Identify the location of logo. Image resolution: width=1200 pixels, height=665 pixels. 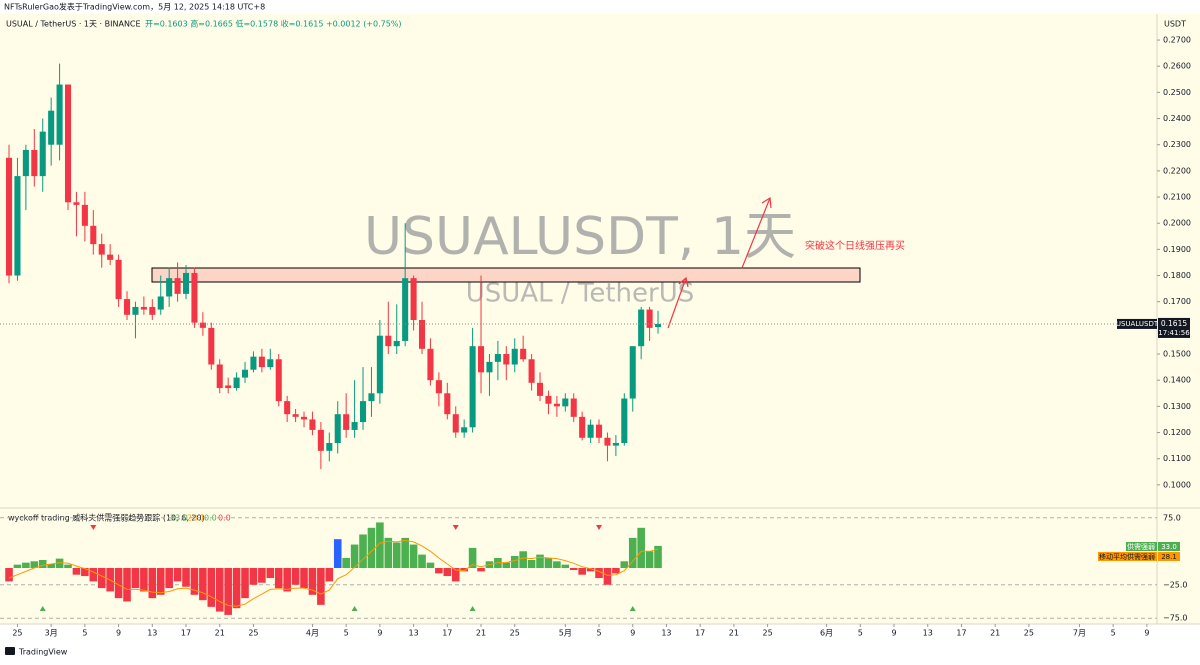
(10, 651).